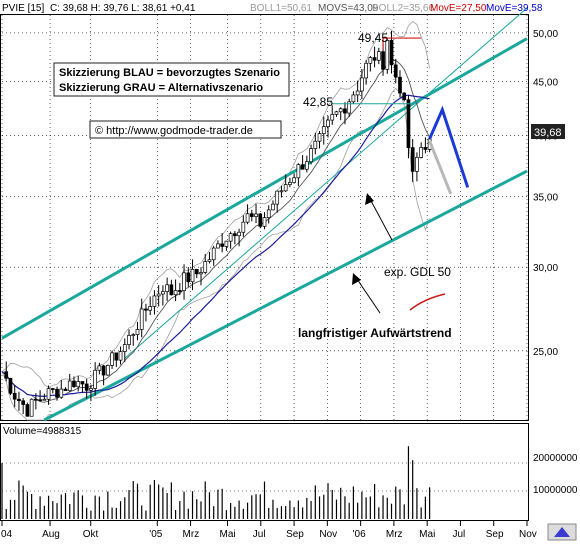  I want to click on volume-tick-10m: 10000000, so click(555, 490).